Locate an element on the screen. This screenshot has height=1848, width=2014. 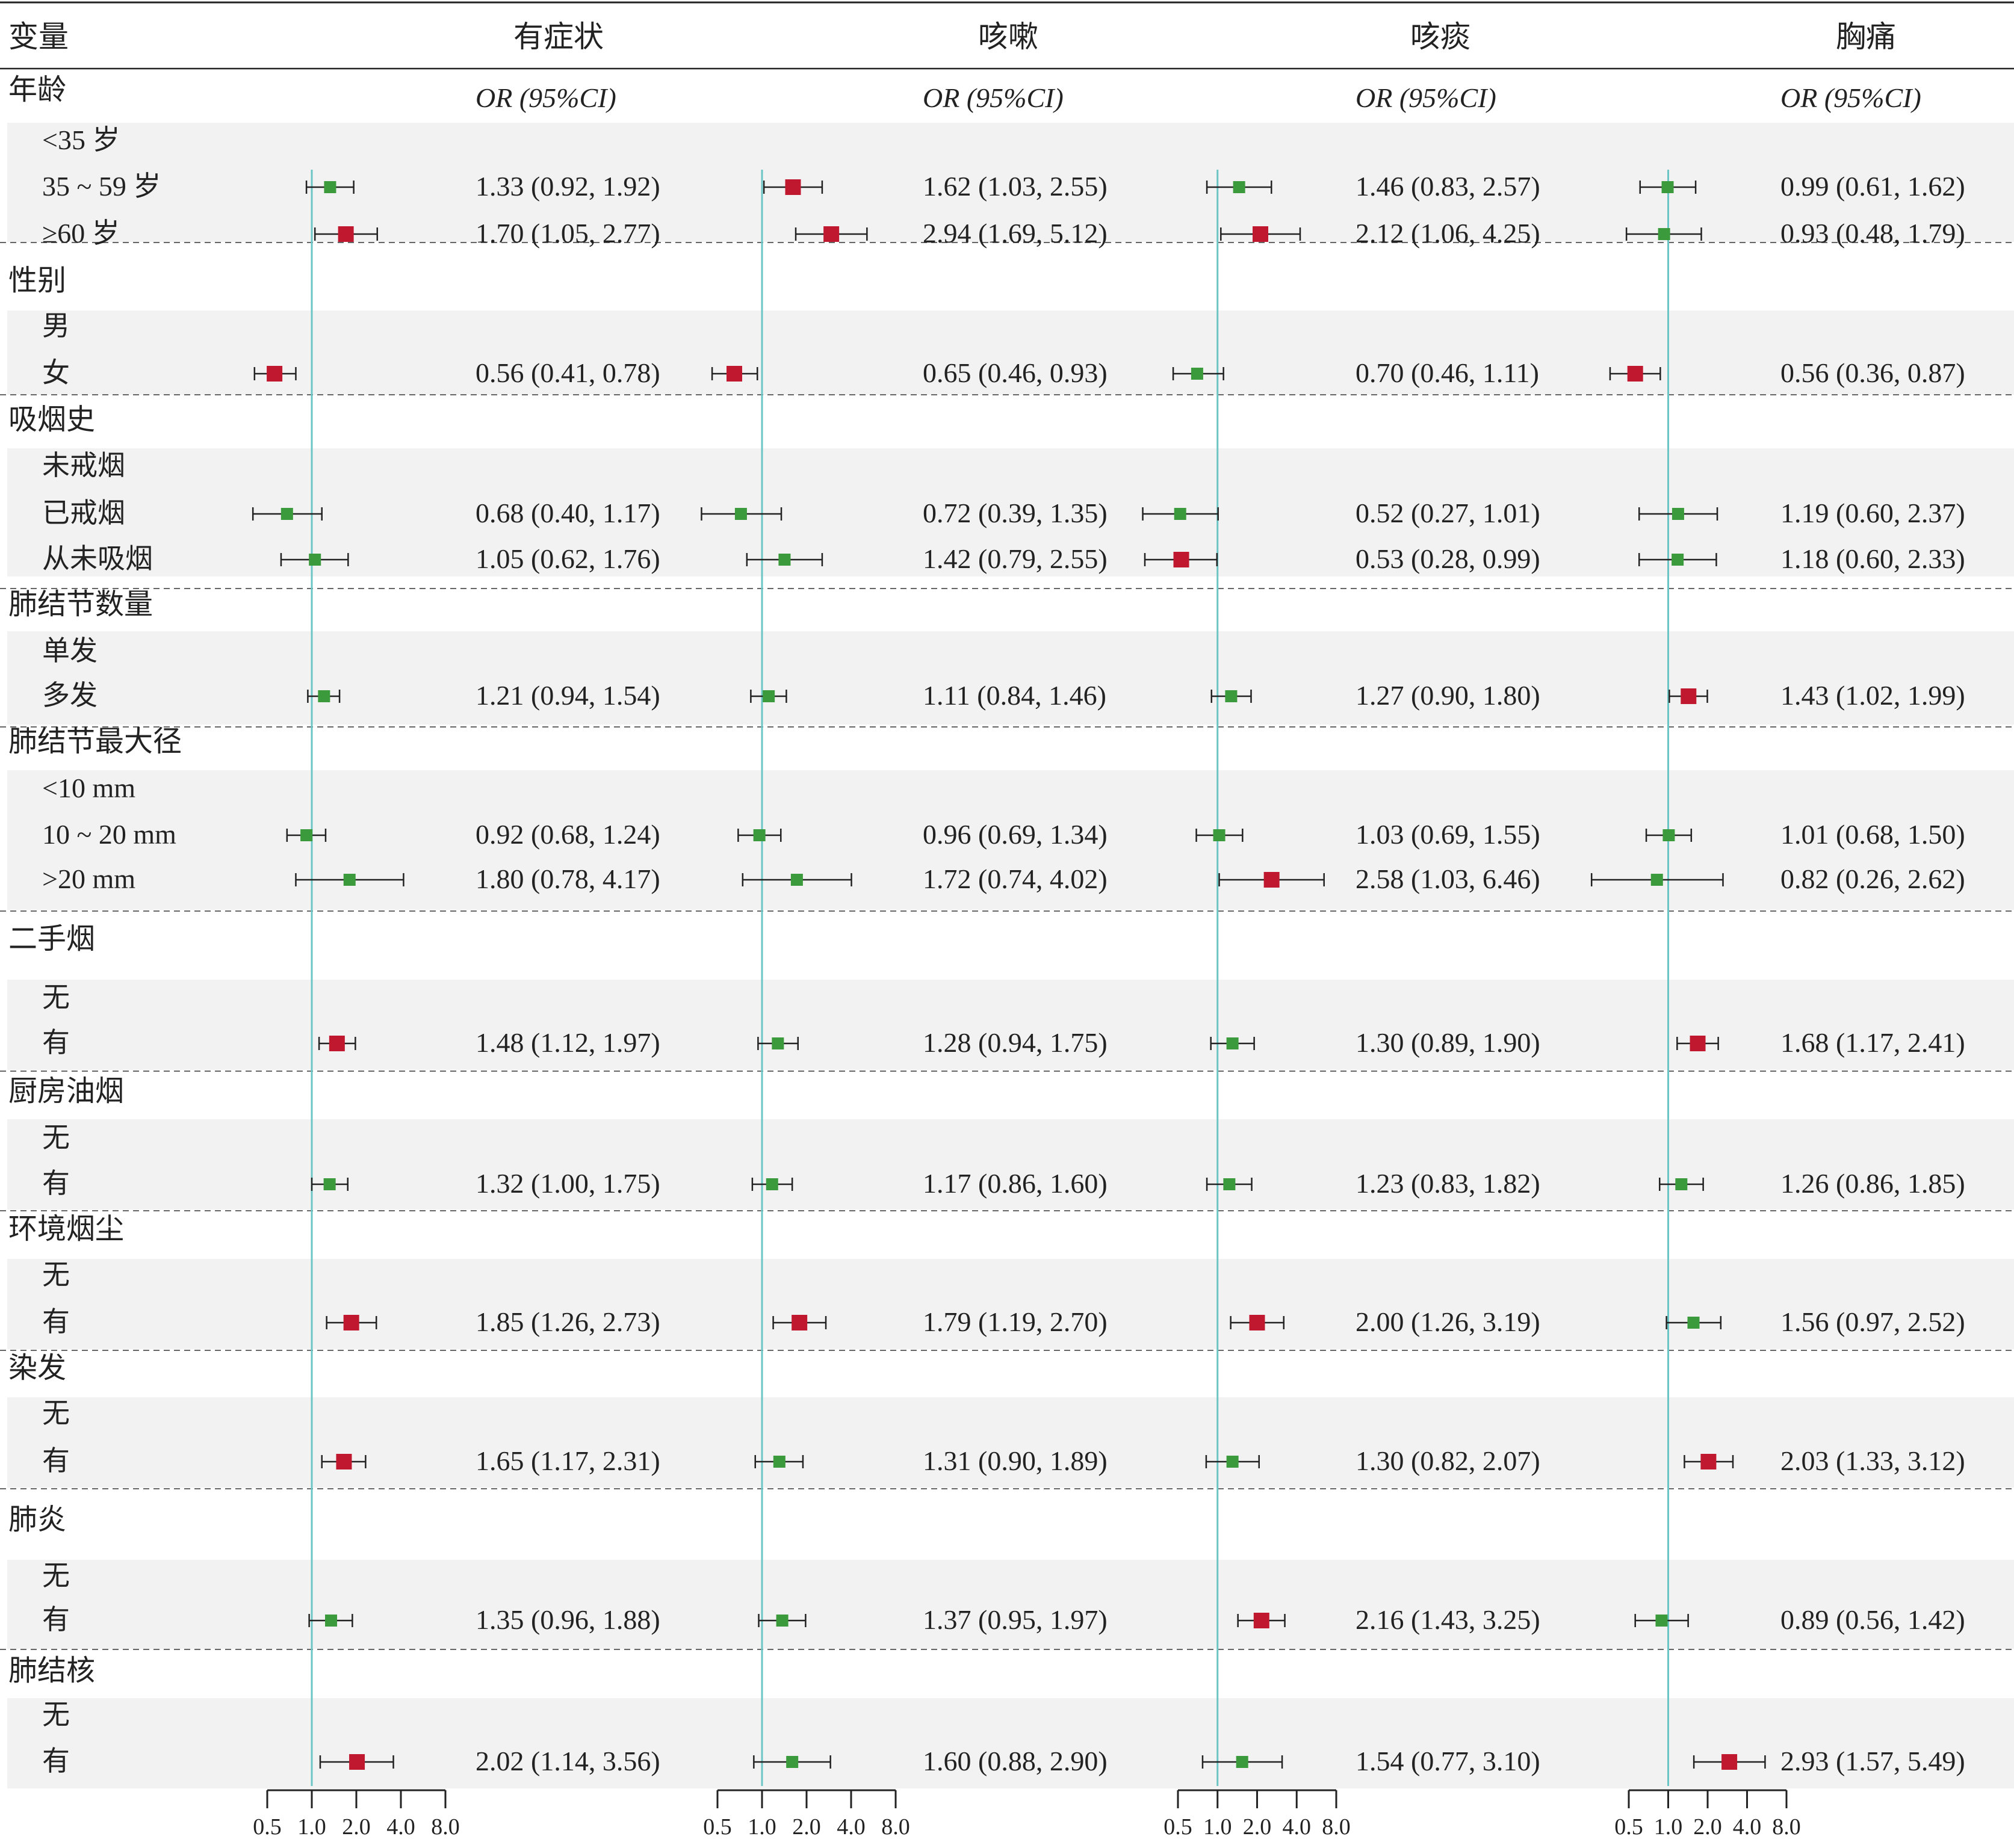
or-ci-text: 0.72 (0.39, 1.35) is located at coordinates (1015, 513).